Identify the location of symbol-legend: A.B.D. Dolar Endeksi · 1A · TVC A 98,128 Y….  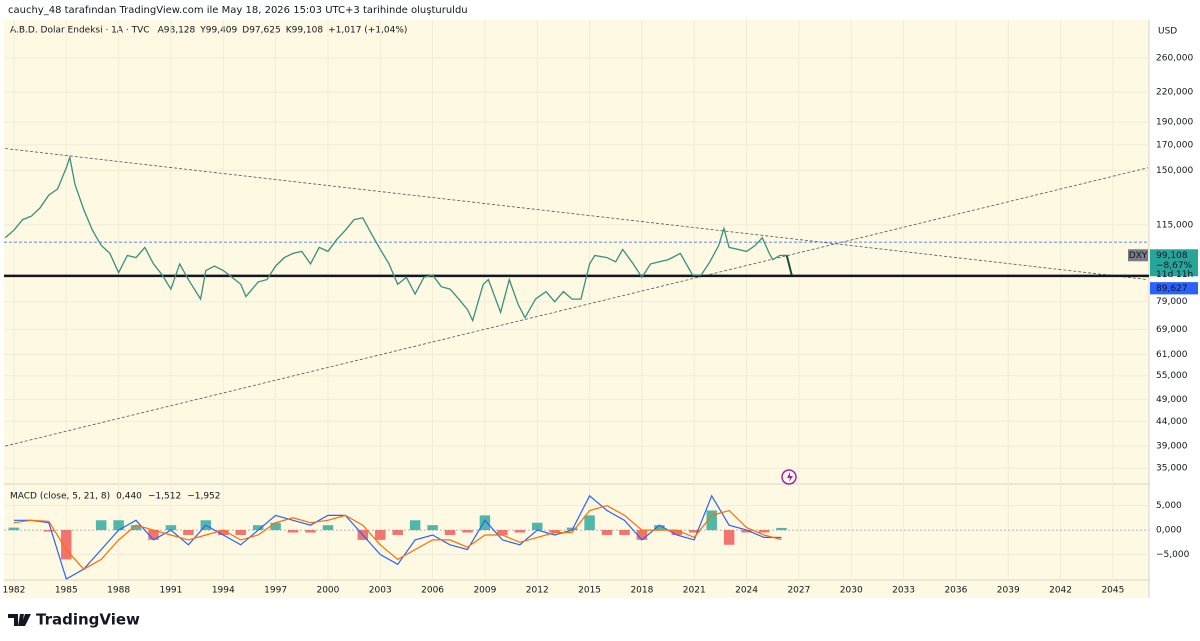
(208, 31).